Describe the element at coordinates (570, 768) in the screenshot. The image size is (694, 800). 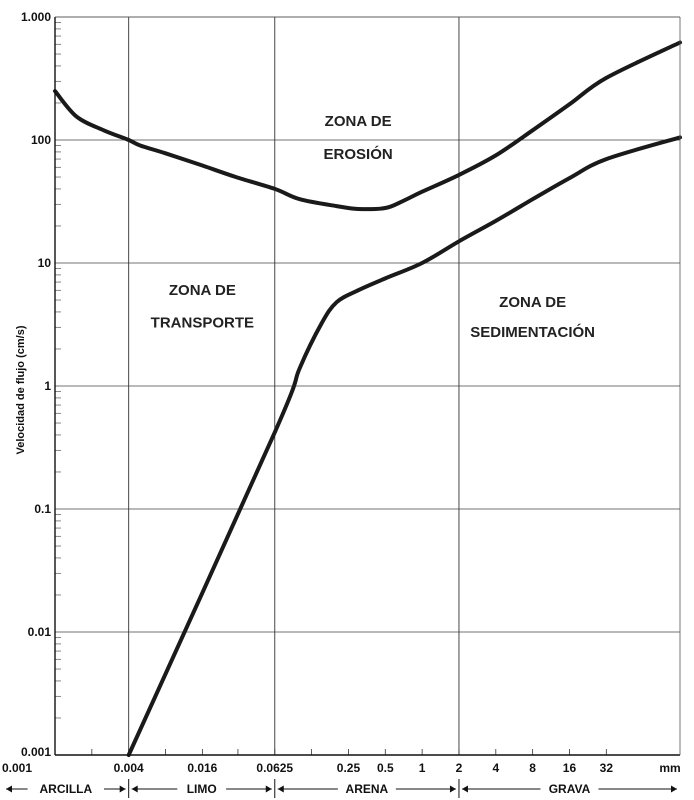
I see `x-tick-label: 16` at that location.